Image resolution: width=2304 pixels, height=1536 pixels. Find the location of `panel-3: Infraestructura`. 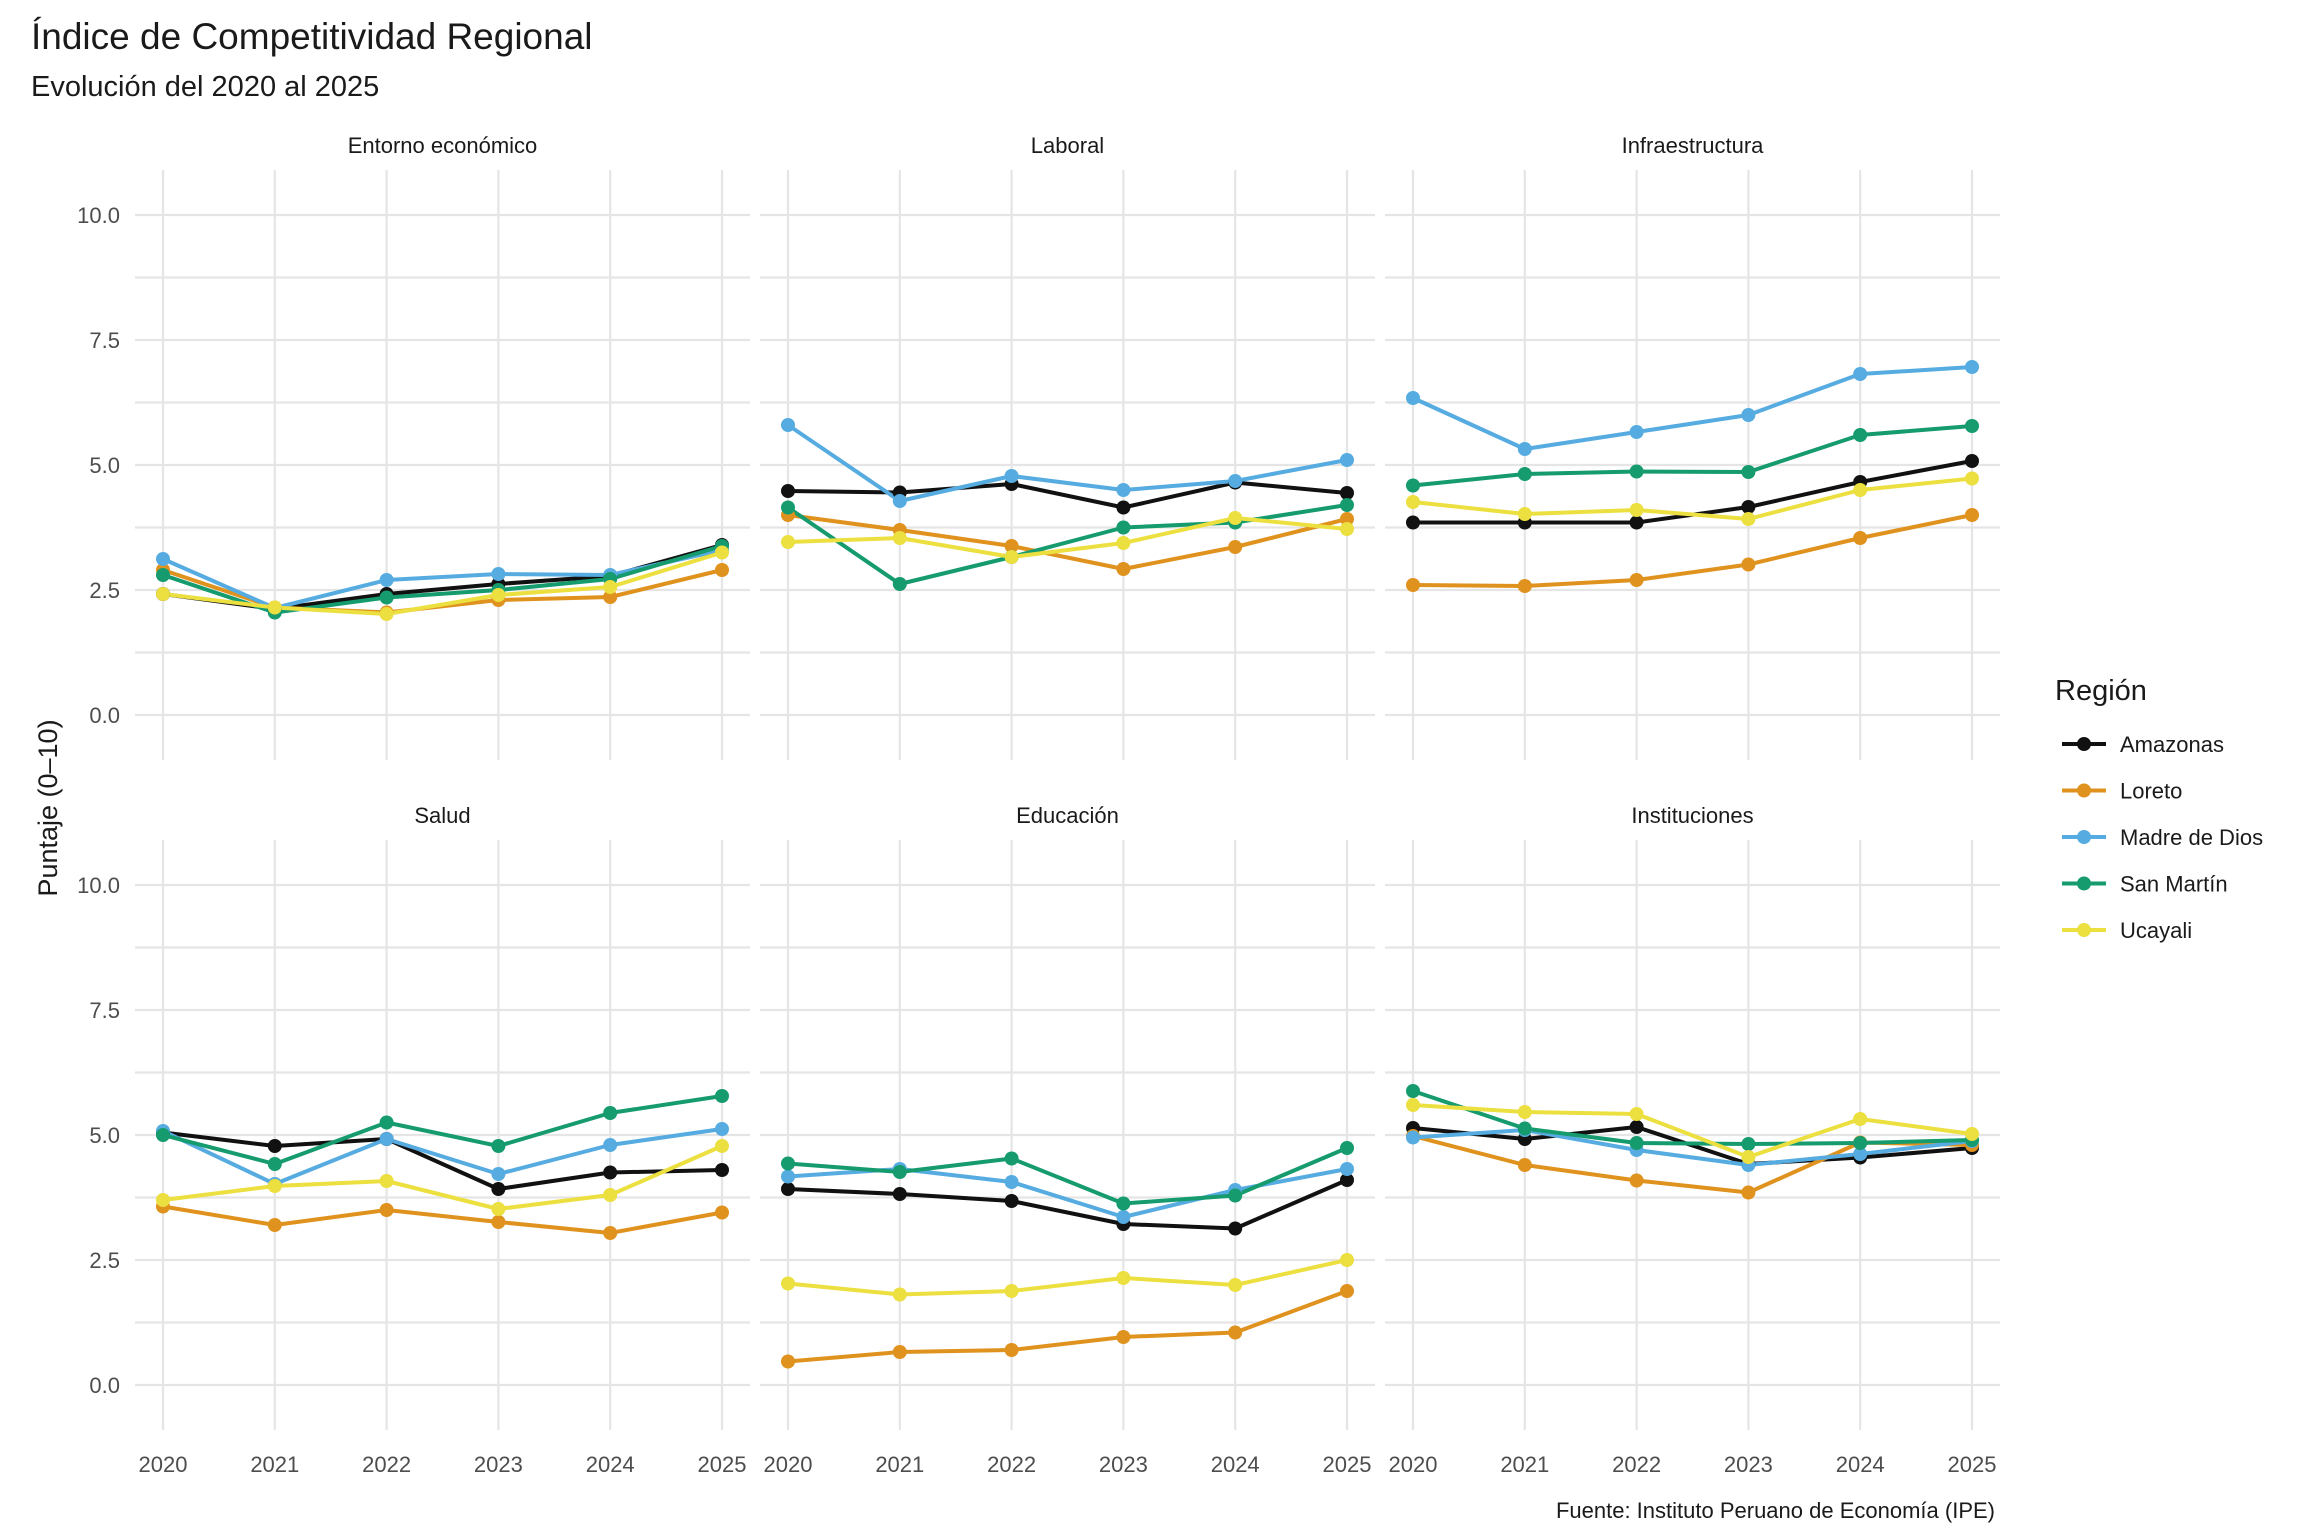

panel-3: Infraestructura is located at coordinates (1692, 446).